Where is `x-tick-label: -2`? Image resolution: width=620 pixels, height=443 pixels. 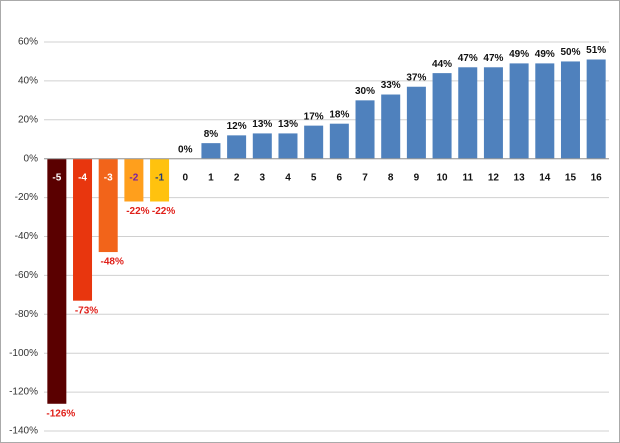 x-tick-label: -2 is located at coordinates (133, 177).